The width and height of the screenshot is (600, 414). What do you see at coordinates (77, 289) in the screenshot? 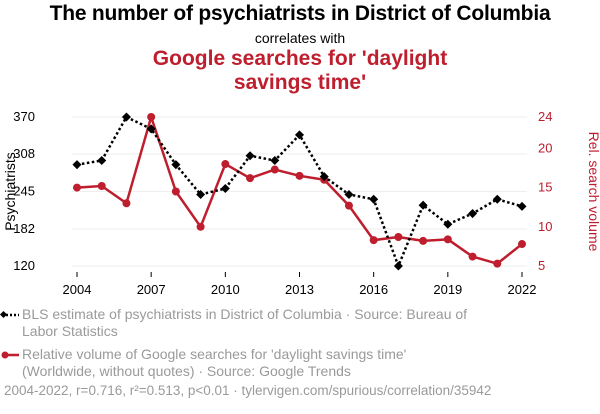
I see `x-tick-label: 2004` at bounding box center [77, 289].